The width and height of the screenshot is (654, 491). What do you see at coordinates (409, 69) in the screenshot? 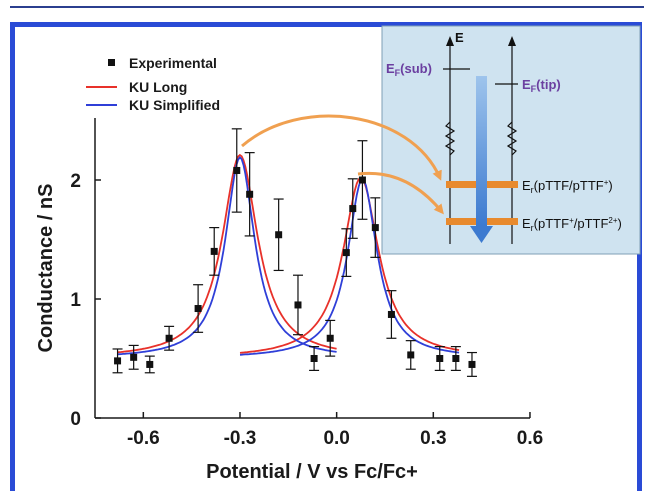
I see `ef-sub-label: EF(sub)` at bounding box center [409, 69].